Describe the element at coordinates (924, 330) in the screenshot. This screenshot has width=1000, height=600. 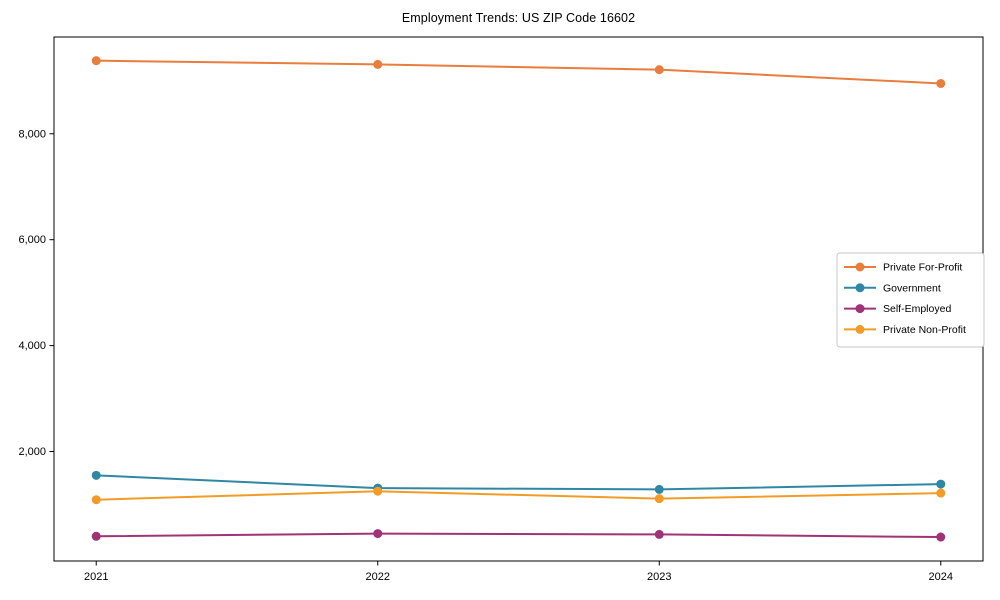
I see `legend-label: Private Non-Profit` at that location.